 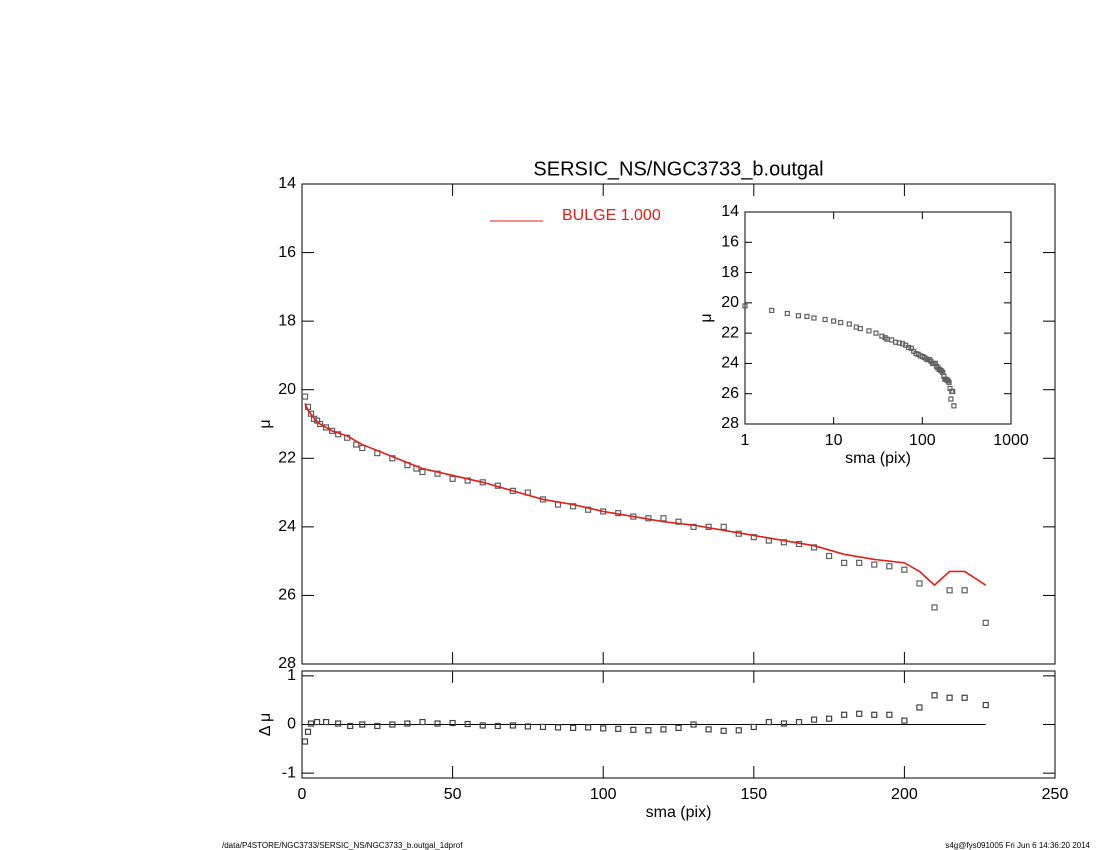 What do you see at coordinates (1011, 440) in the screenshot?
I see `x-tick-label: 1000` at bounding box center [1011, 440].